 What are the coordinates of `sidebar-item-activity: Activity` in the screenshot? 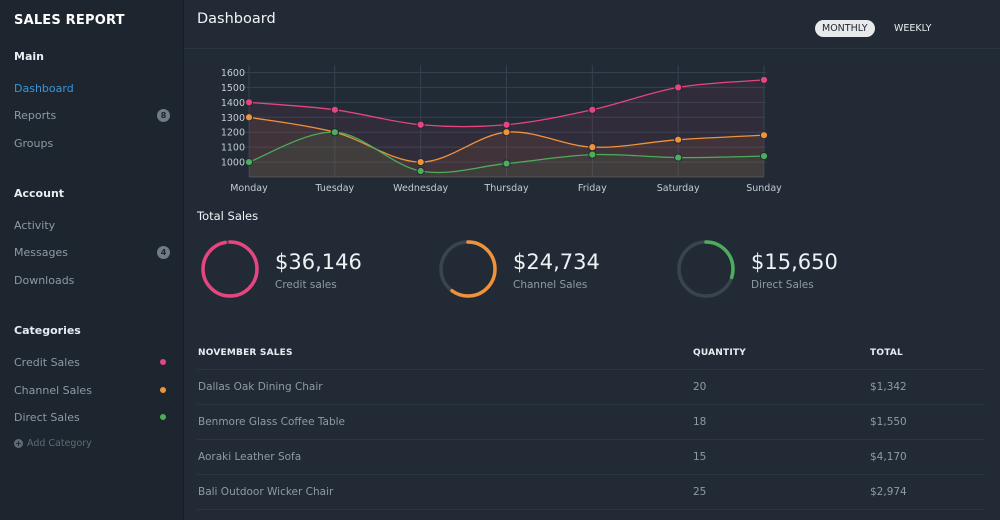 It's located at (92, 225).